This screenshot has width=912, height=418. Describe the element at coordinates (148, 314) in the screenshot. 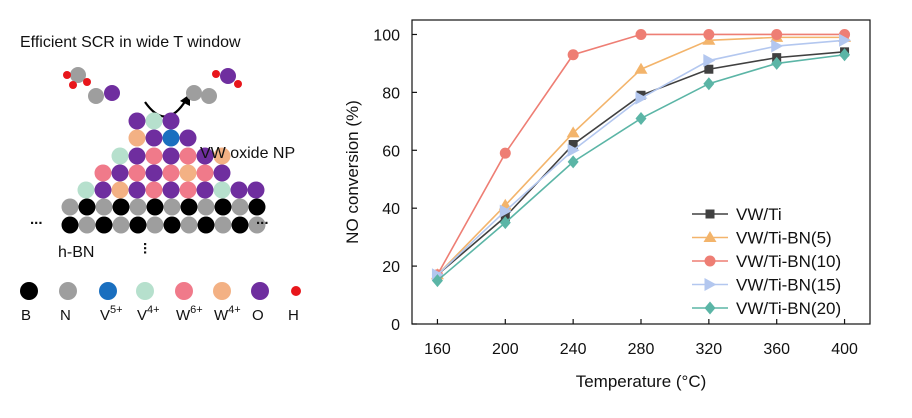

I see `atom-legend-label: V4+` at that location.